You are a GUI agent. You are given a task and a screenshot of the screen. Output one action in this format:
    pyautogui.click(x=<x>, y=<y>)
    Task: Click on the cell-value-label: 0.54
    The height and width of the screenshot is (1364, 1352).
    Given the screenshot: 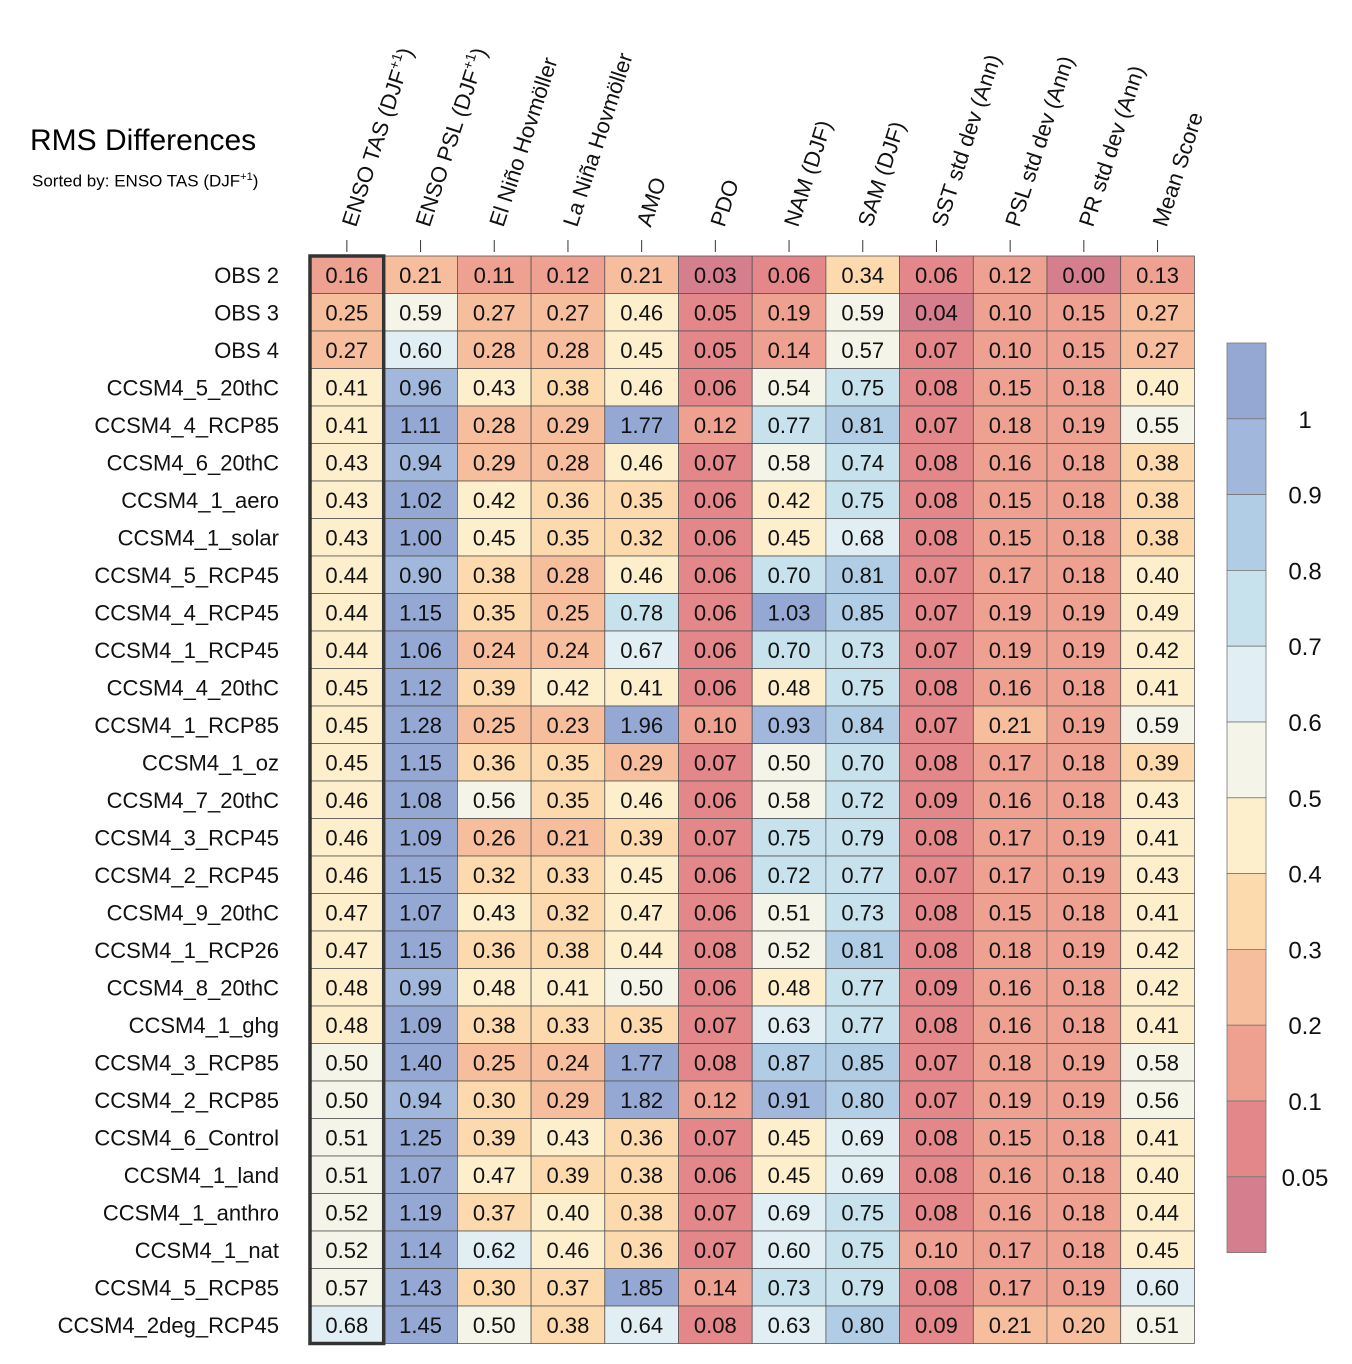 What is the action you would take?
    pyautogui.click(x=789, y=387)
    